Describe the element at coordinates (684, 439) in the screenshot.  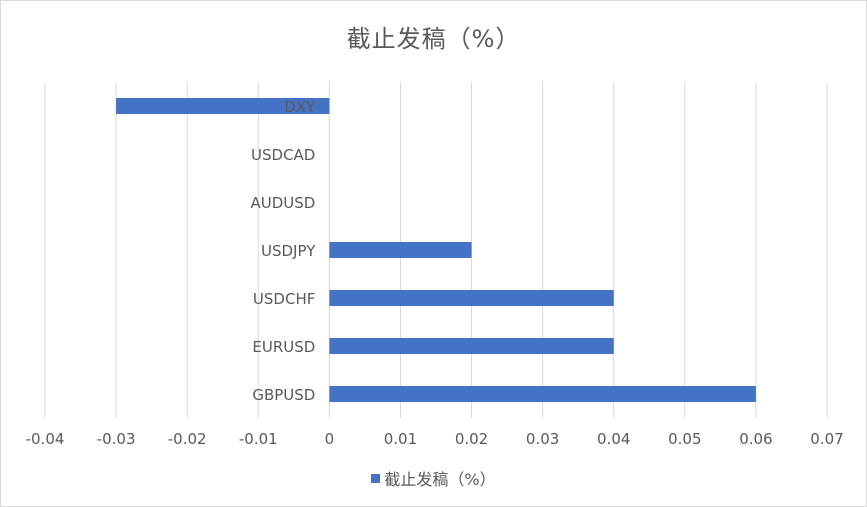
I see `x-tick-label: 0.05` at that location.